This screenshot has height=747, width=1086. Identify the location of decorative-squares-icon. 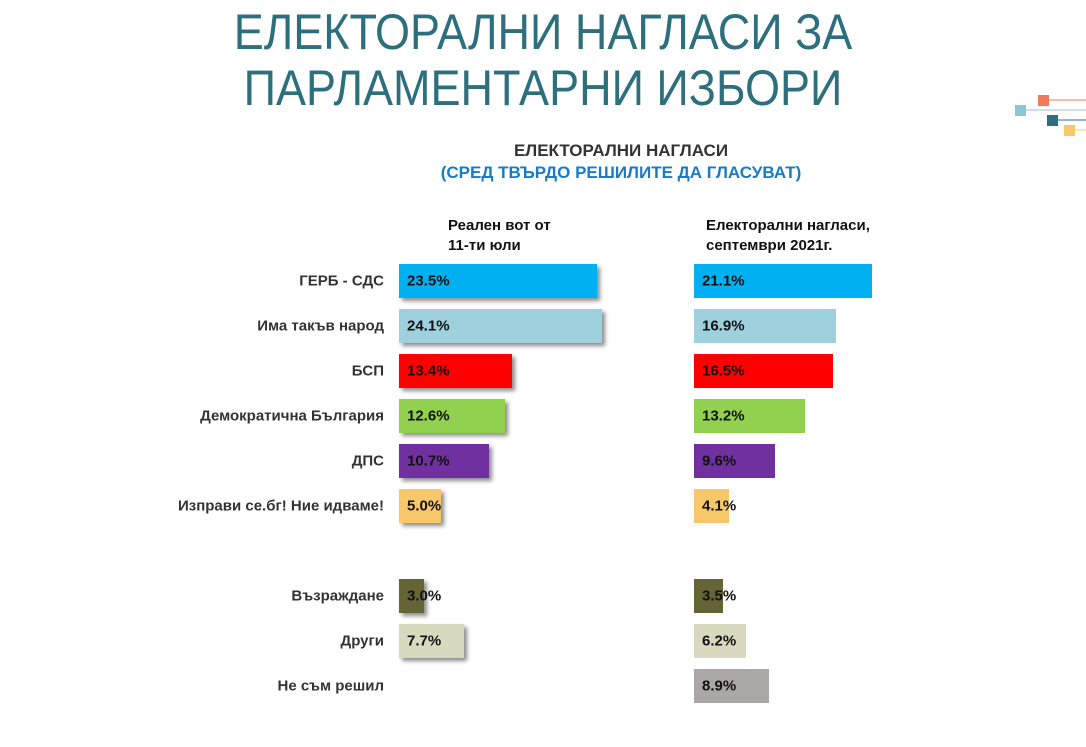
(1050, 115).